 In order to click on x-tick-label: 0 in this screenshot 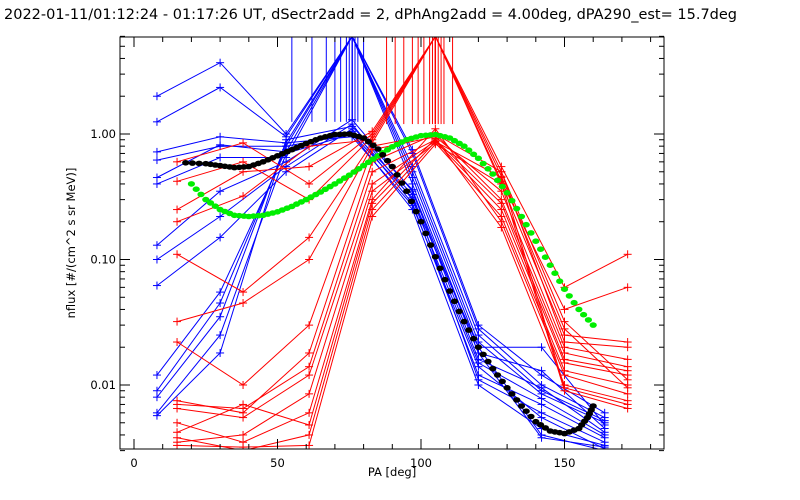, I will do `click(133, 463)`.